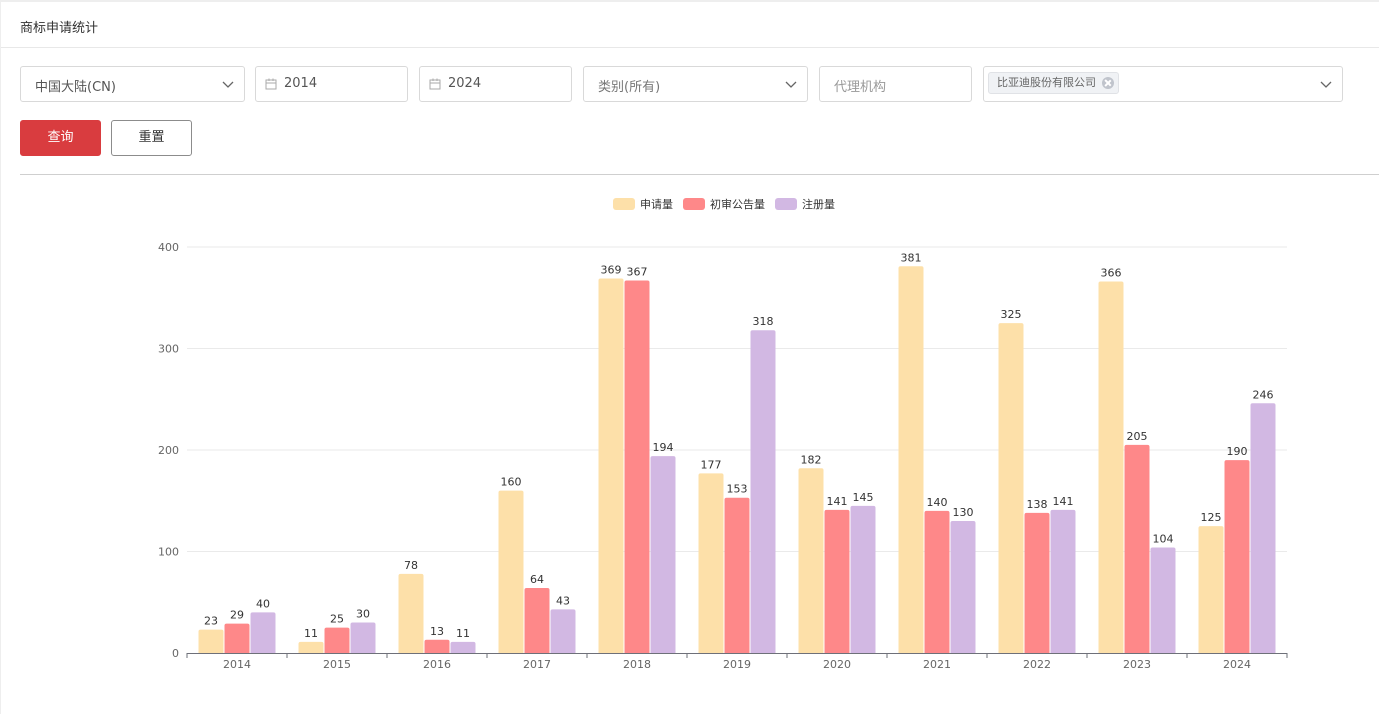 Image resolution: width=1379 pixels, height=714 pixels. What do you see at coordinates (656, 204) in the screenshot?
I see `legend-label: 申请量` at bounding box center [656, 204].